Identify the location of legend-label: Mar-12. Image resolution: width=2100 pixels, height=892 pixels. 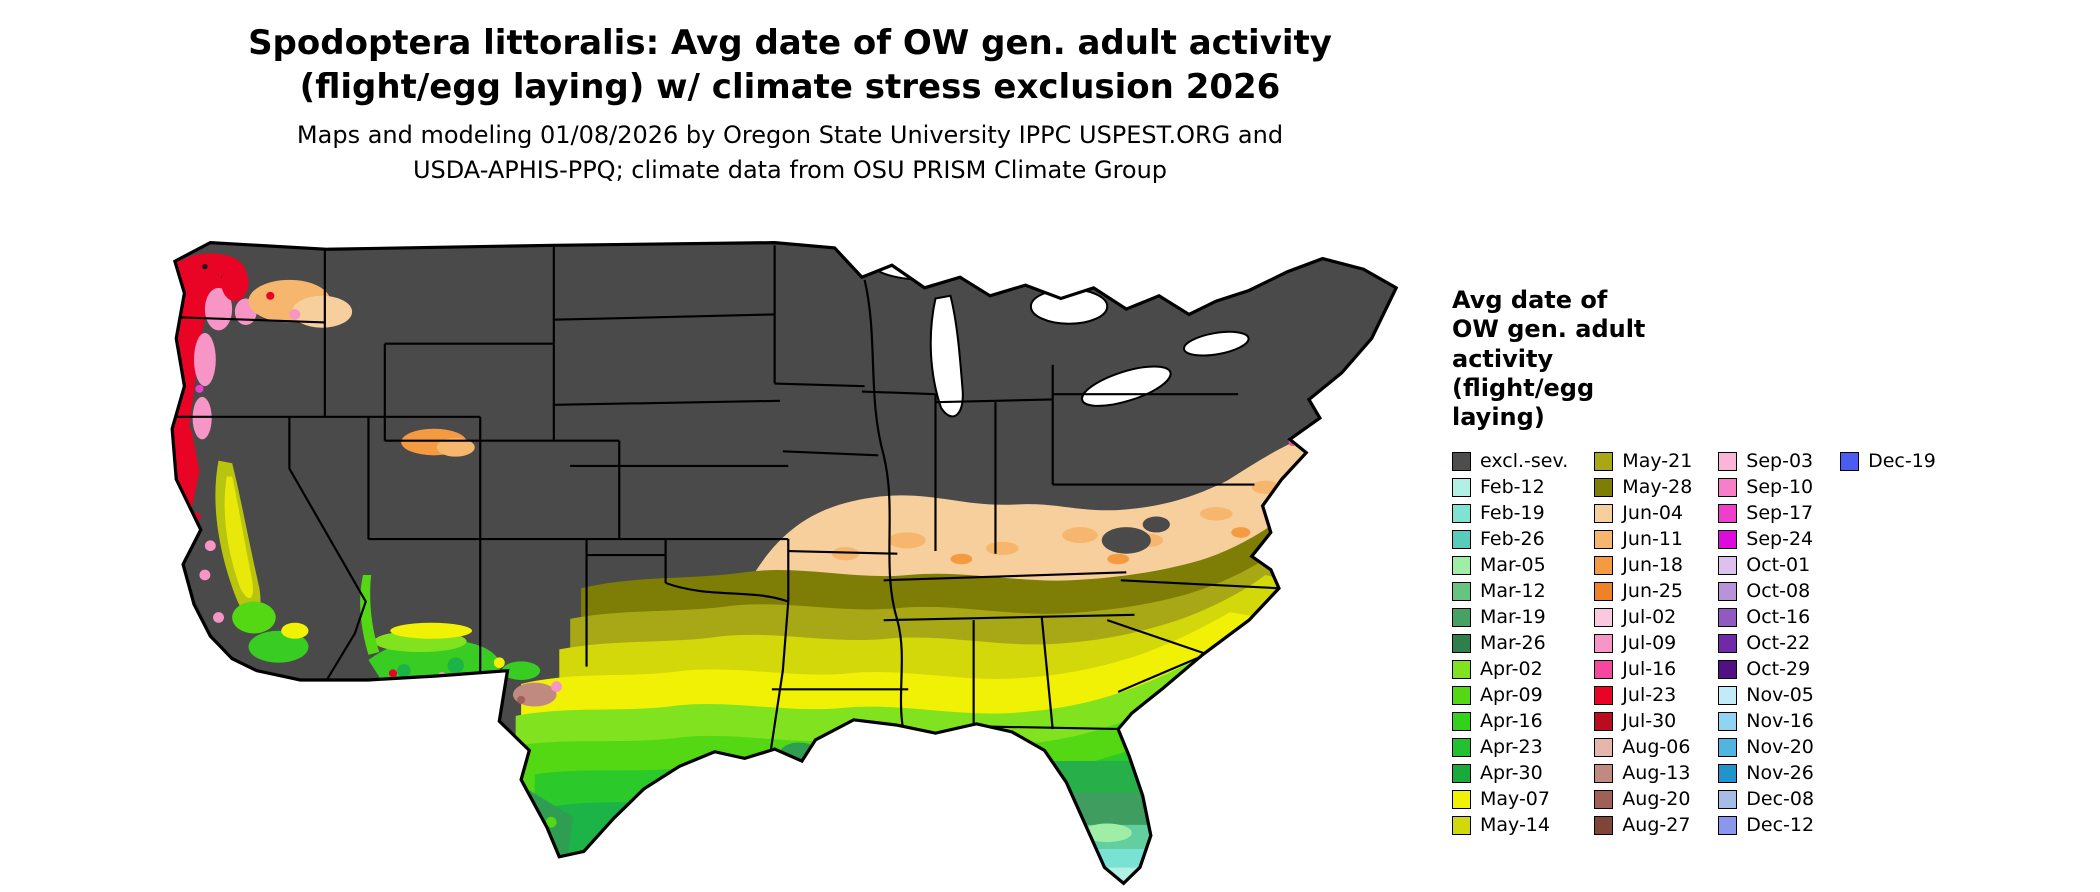
(1513, 590).